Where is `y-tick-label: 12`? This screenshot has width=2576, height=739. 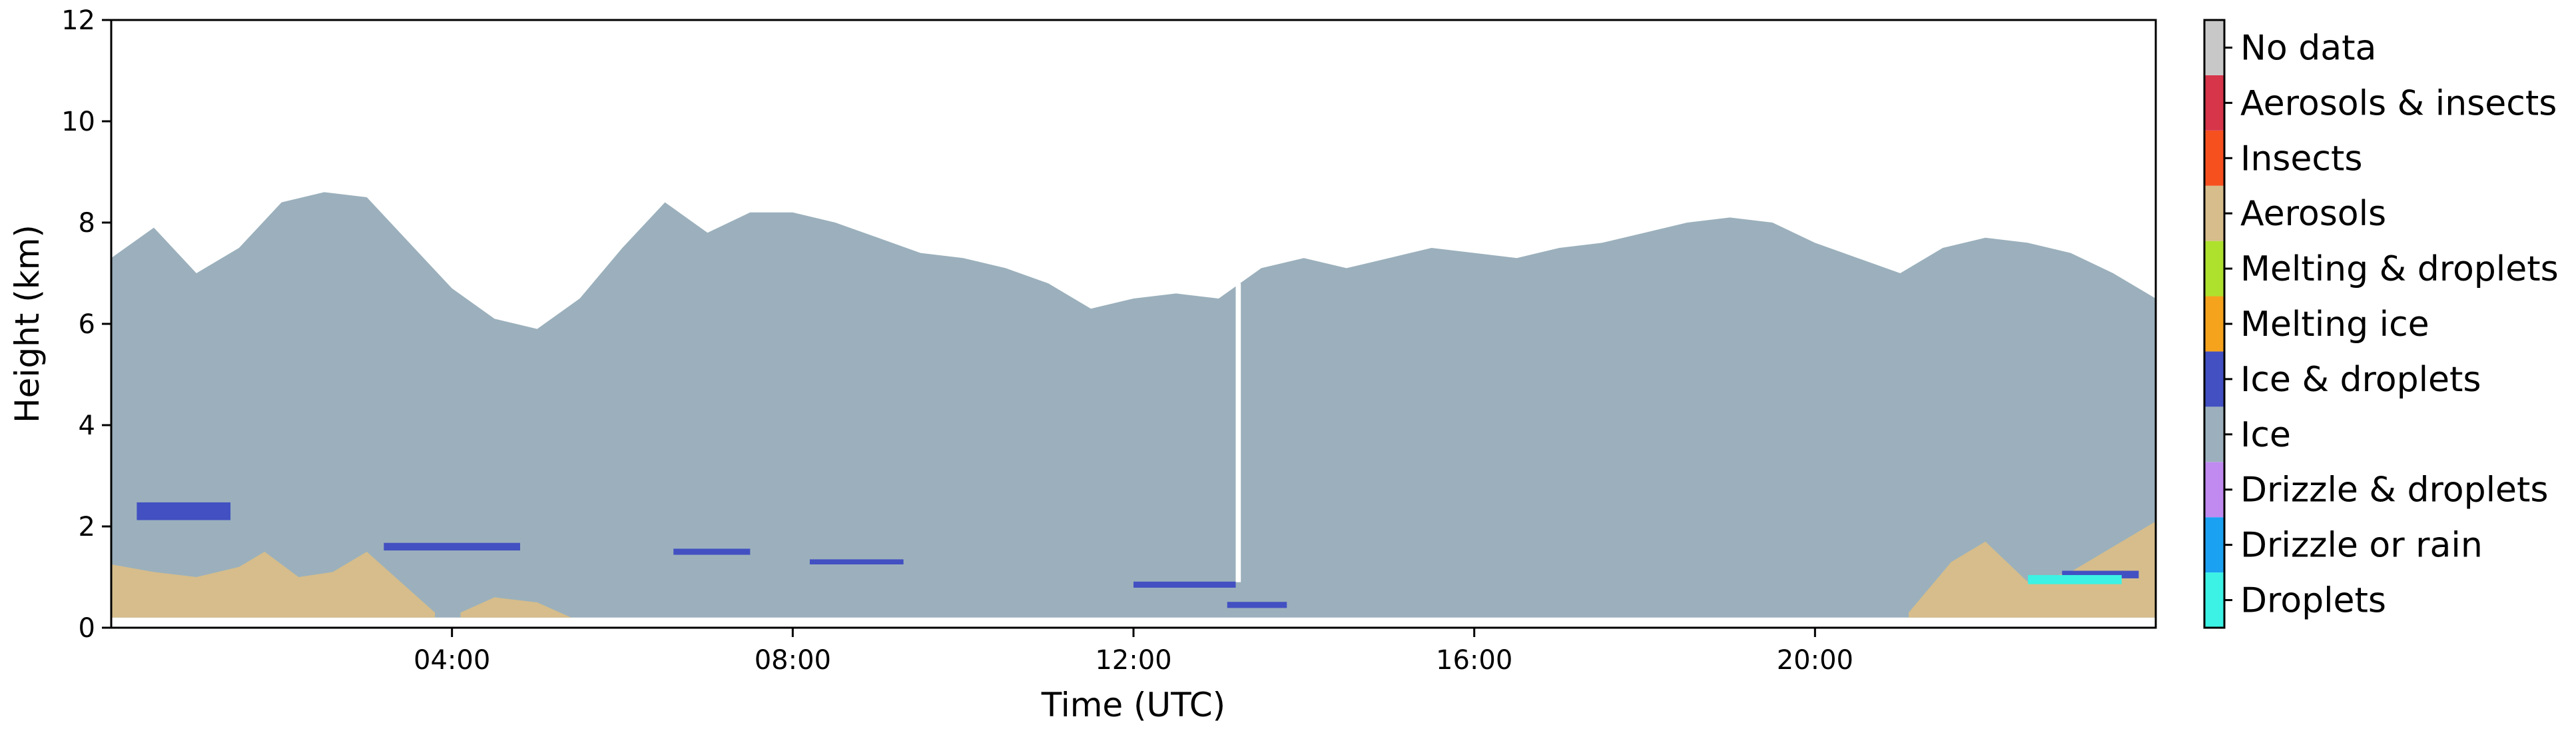 y-tick-label: 12 is located at coordinates (78, 20).